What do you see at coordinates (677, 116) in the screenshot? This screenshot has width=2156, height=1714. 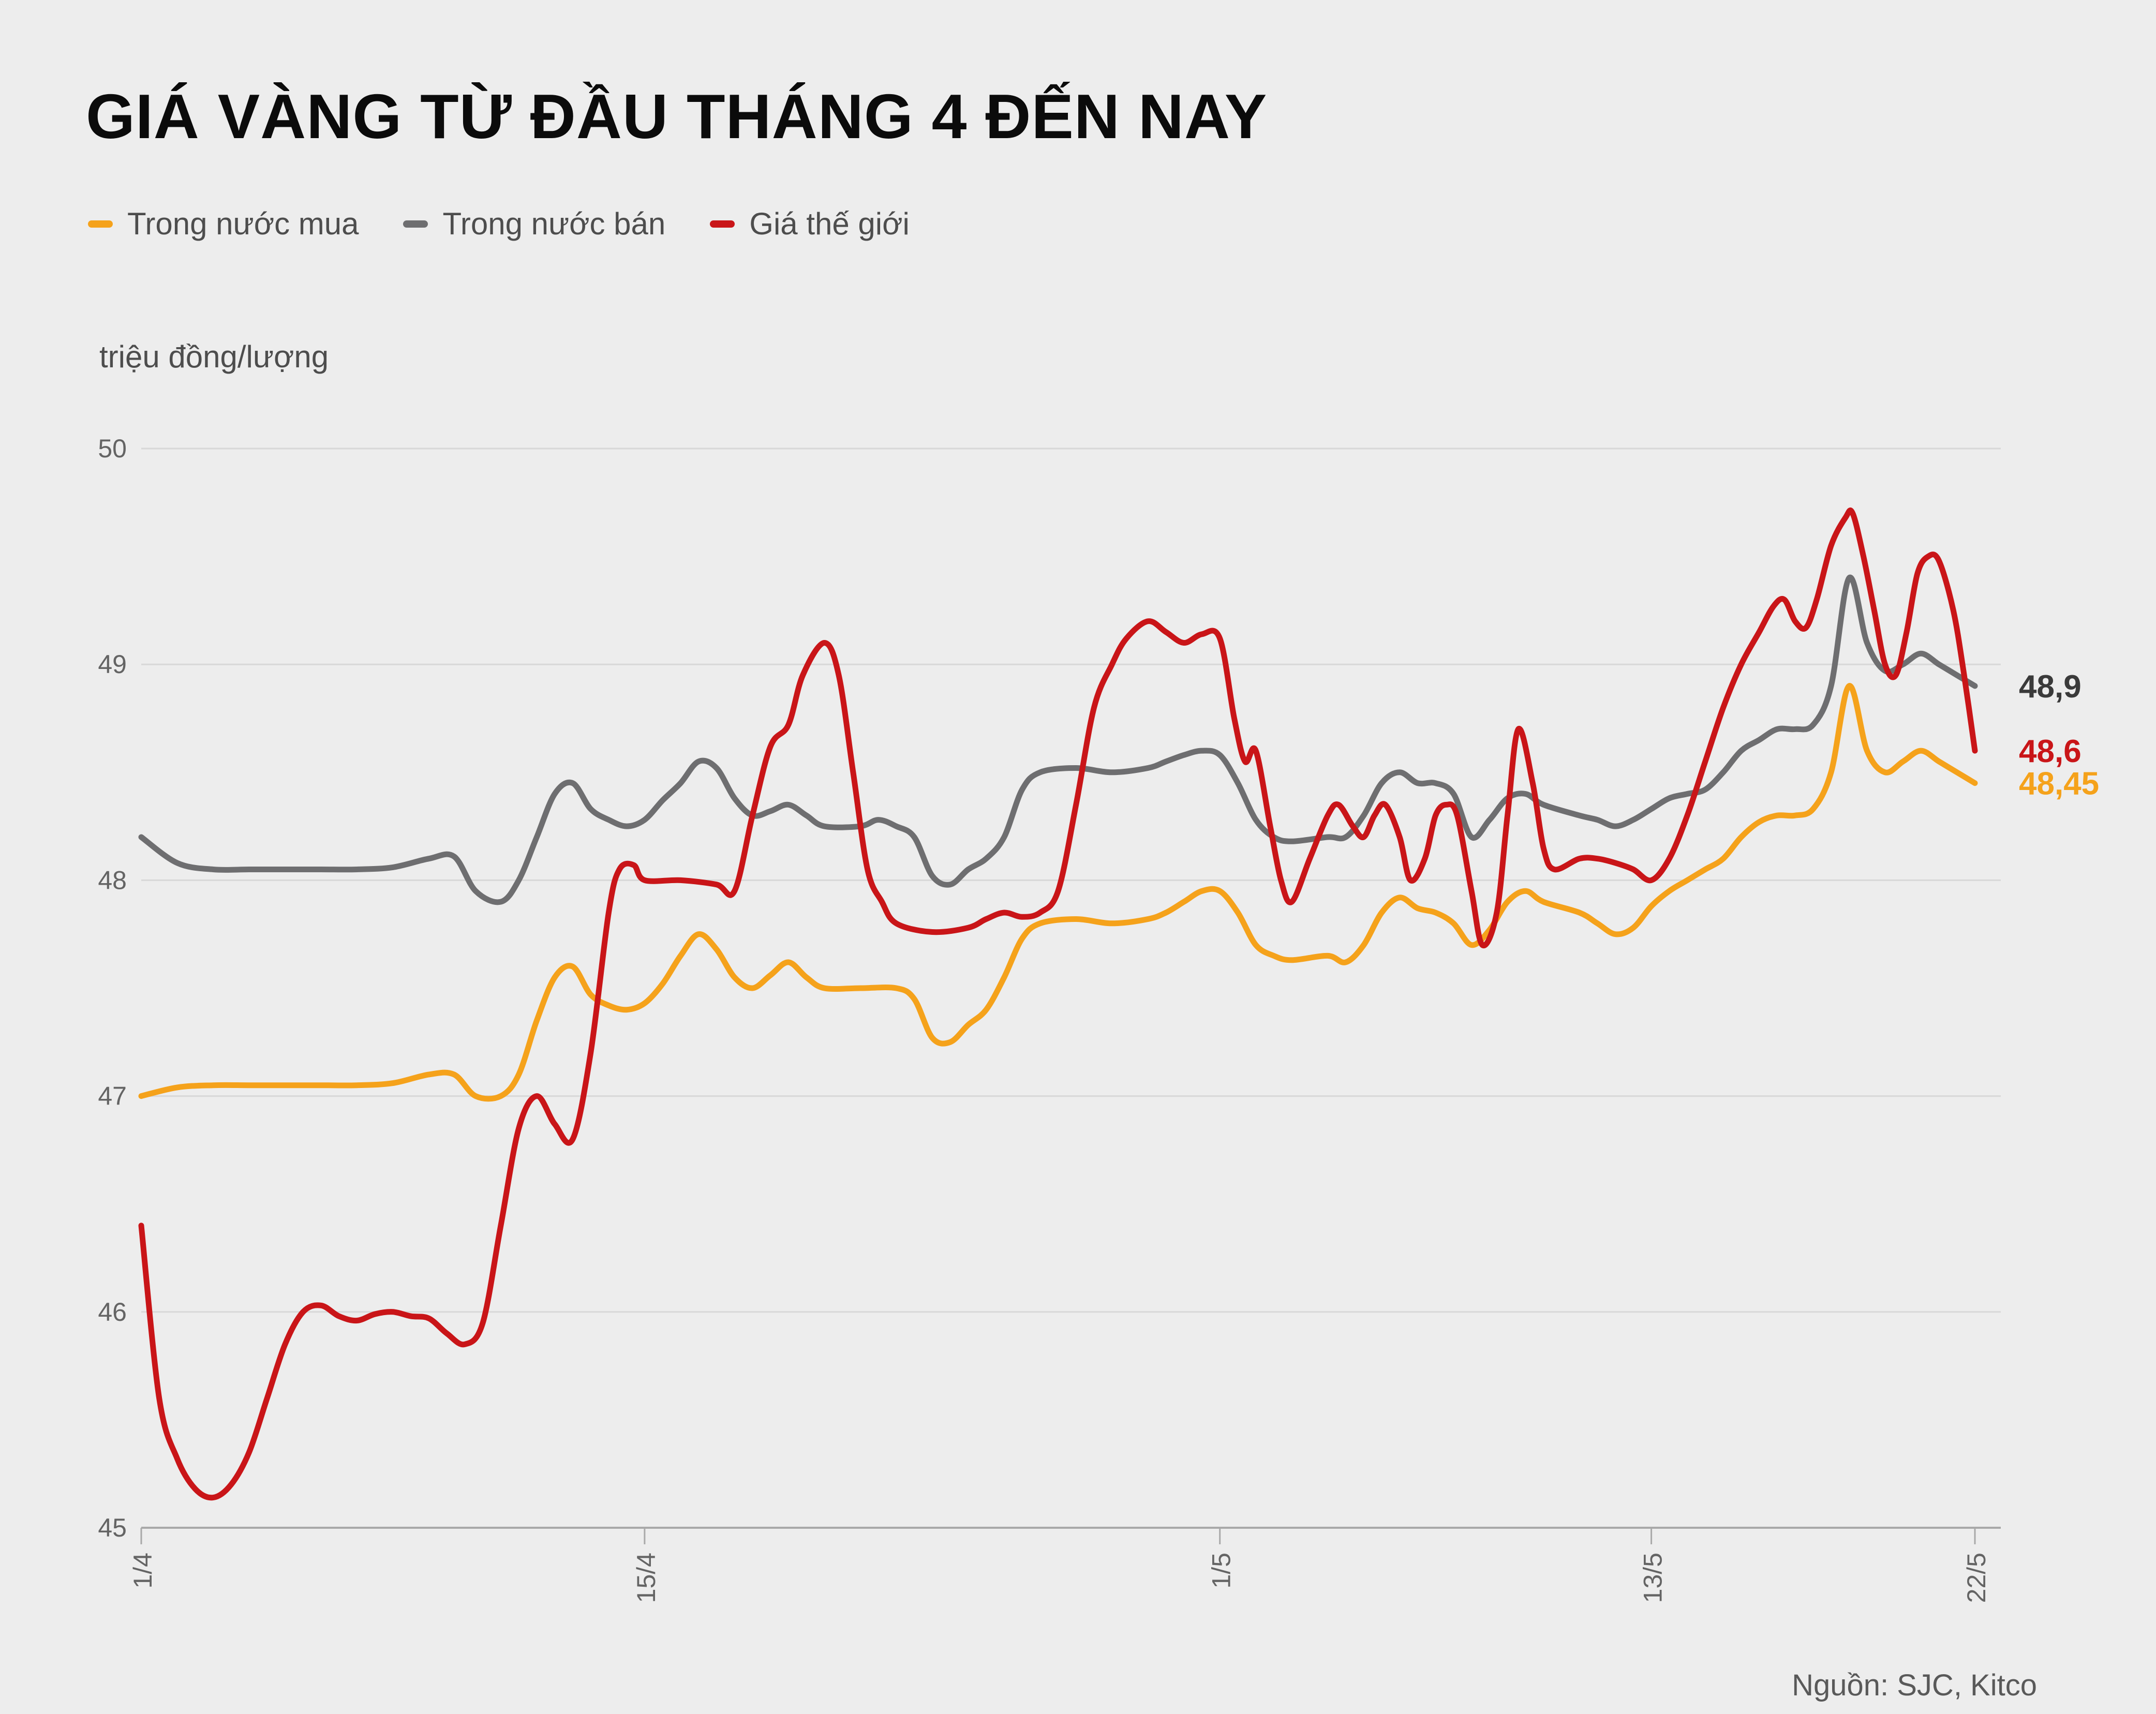 I see `chart-title: GIÁ VÀNG TỪ ĐẦU THÁNG 4 ĐẾN NAY` at bounding box center [677, 116].